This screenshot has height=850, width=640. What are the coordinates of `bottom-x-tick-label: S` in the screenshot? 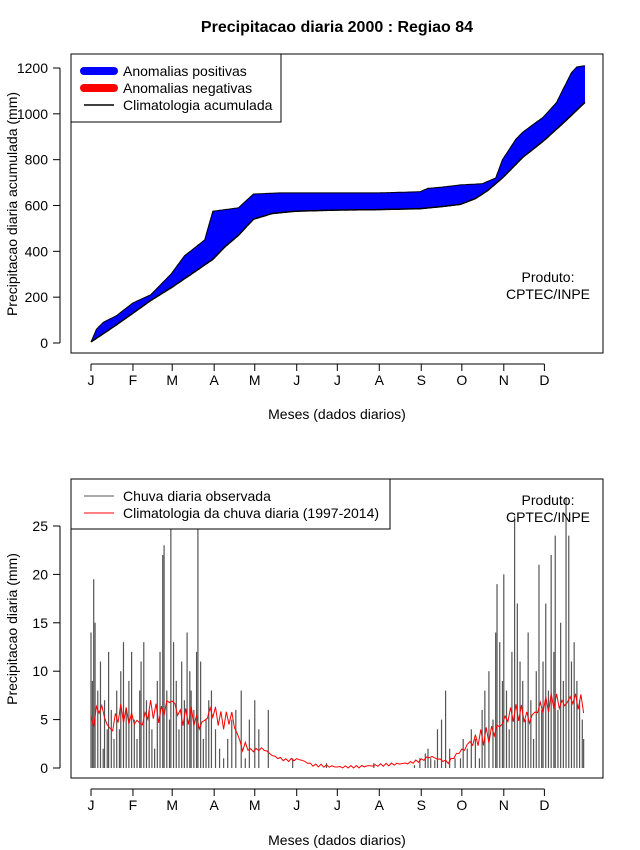 It's located at (421, 805).